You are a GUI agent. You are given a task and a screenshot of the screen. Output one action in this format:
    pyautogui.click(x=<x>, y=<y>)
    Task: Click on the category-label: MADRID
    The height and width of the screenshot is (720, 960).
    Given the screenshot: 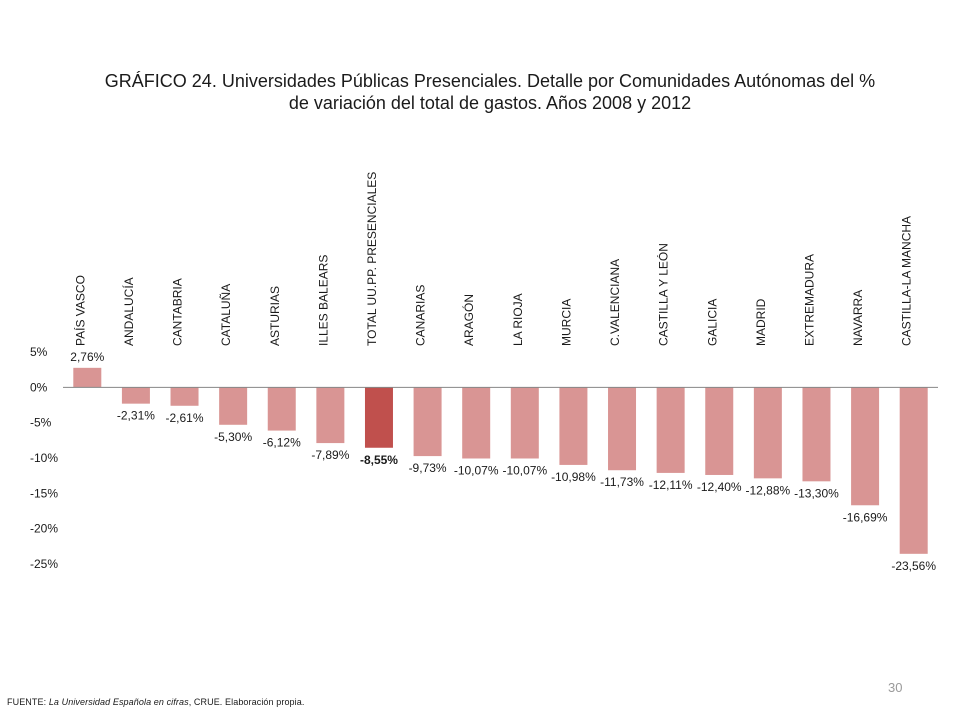 What is the action you would take?
    pyautogui.click(x=761, y=322)
    